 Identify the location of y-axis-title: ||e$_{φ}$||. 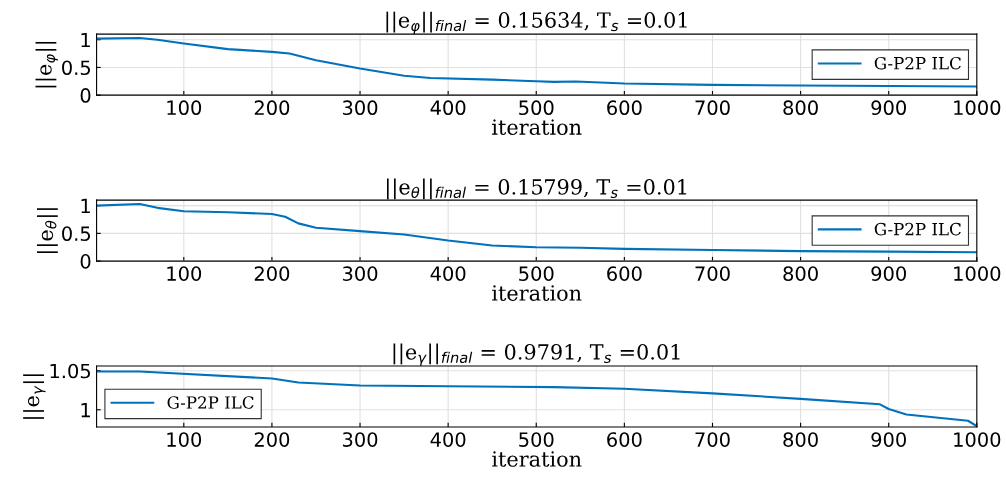
(46, 64).